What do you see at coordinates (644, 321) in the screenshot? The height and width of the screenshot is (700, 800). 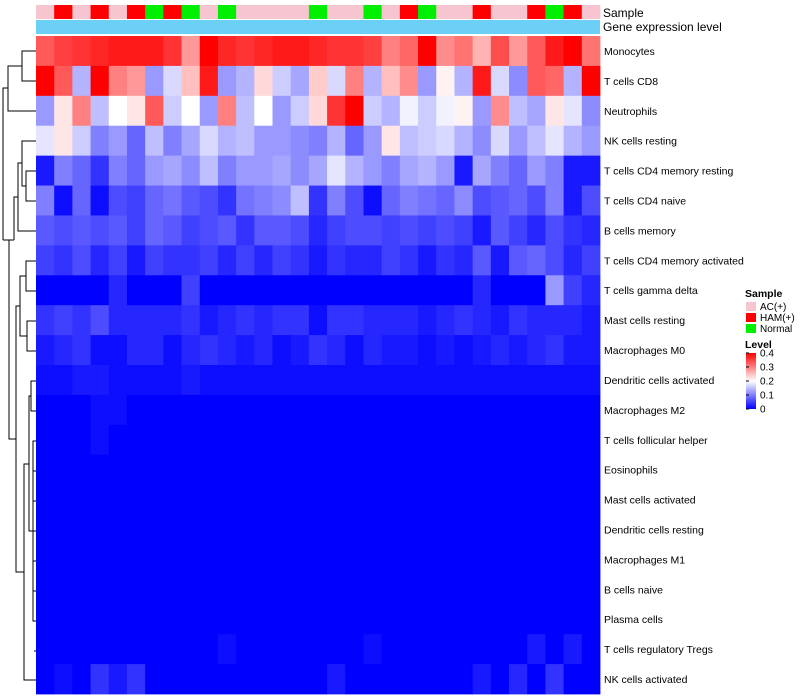 I see `row-label: Mast cells resting` at bounding box center [644, 321].